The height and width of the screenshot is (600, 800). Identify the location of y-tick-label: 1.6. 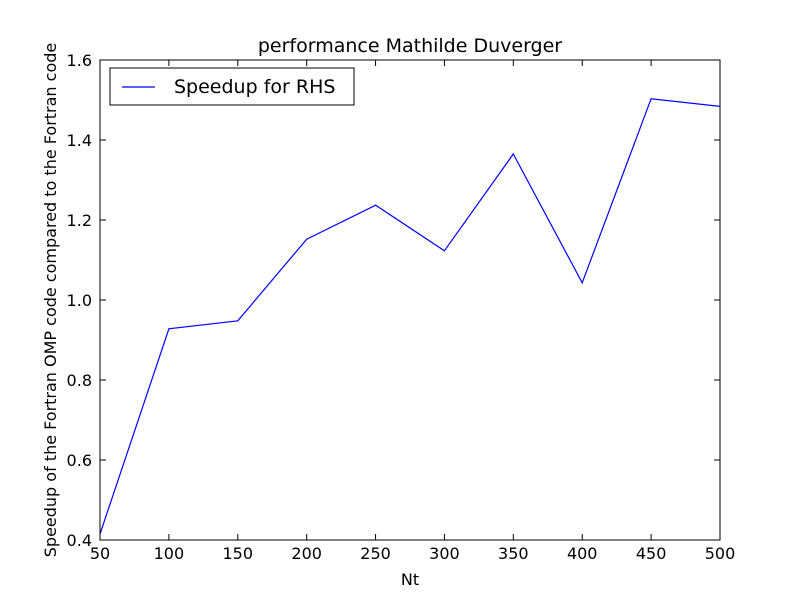
(79, 60).